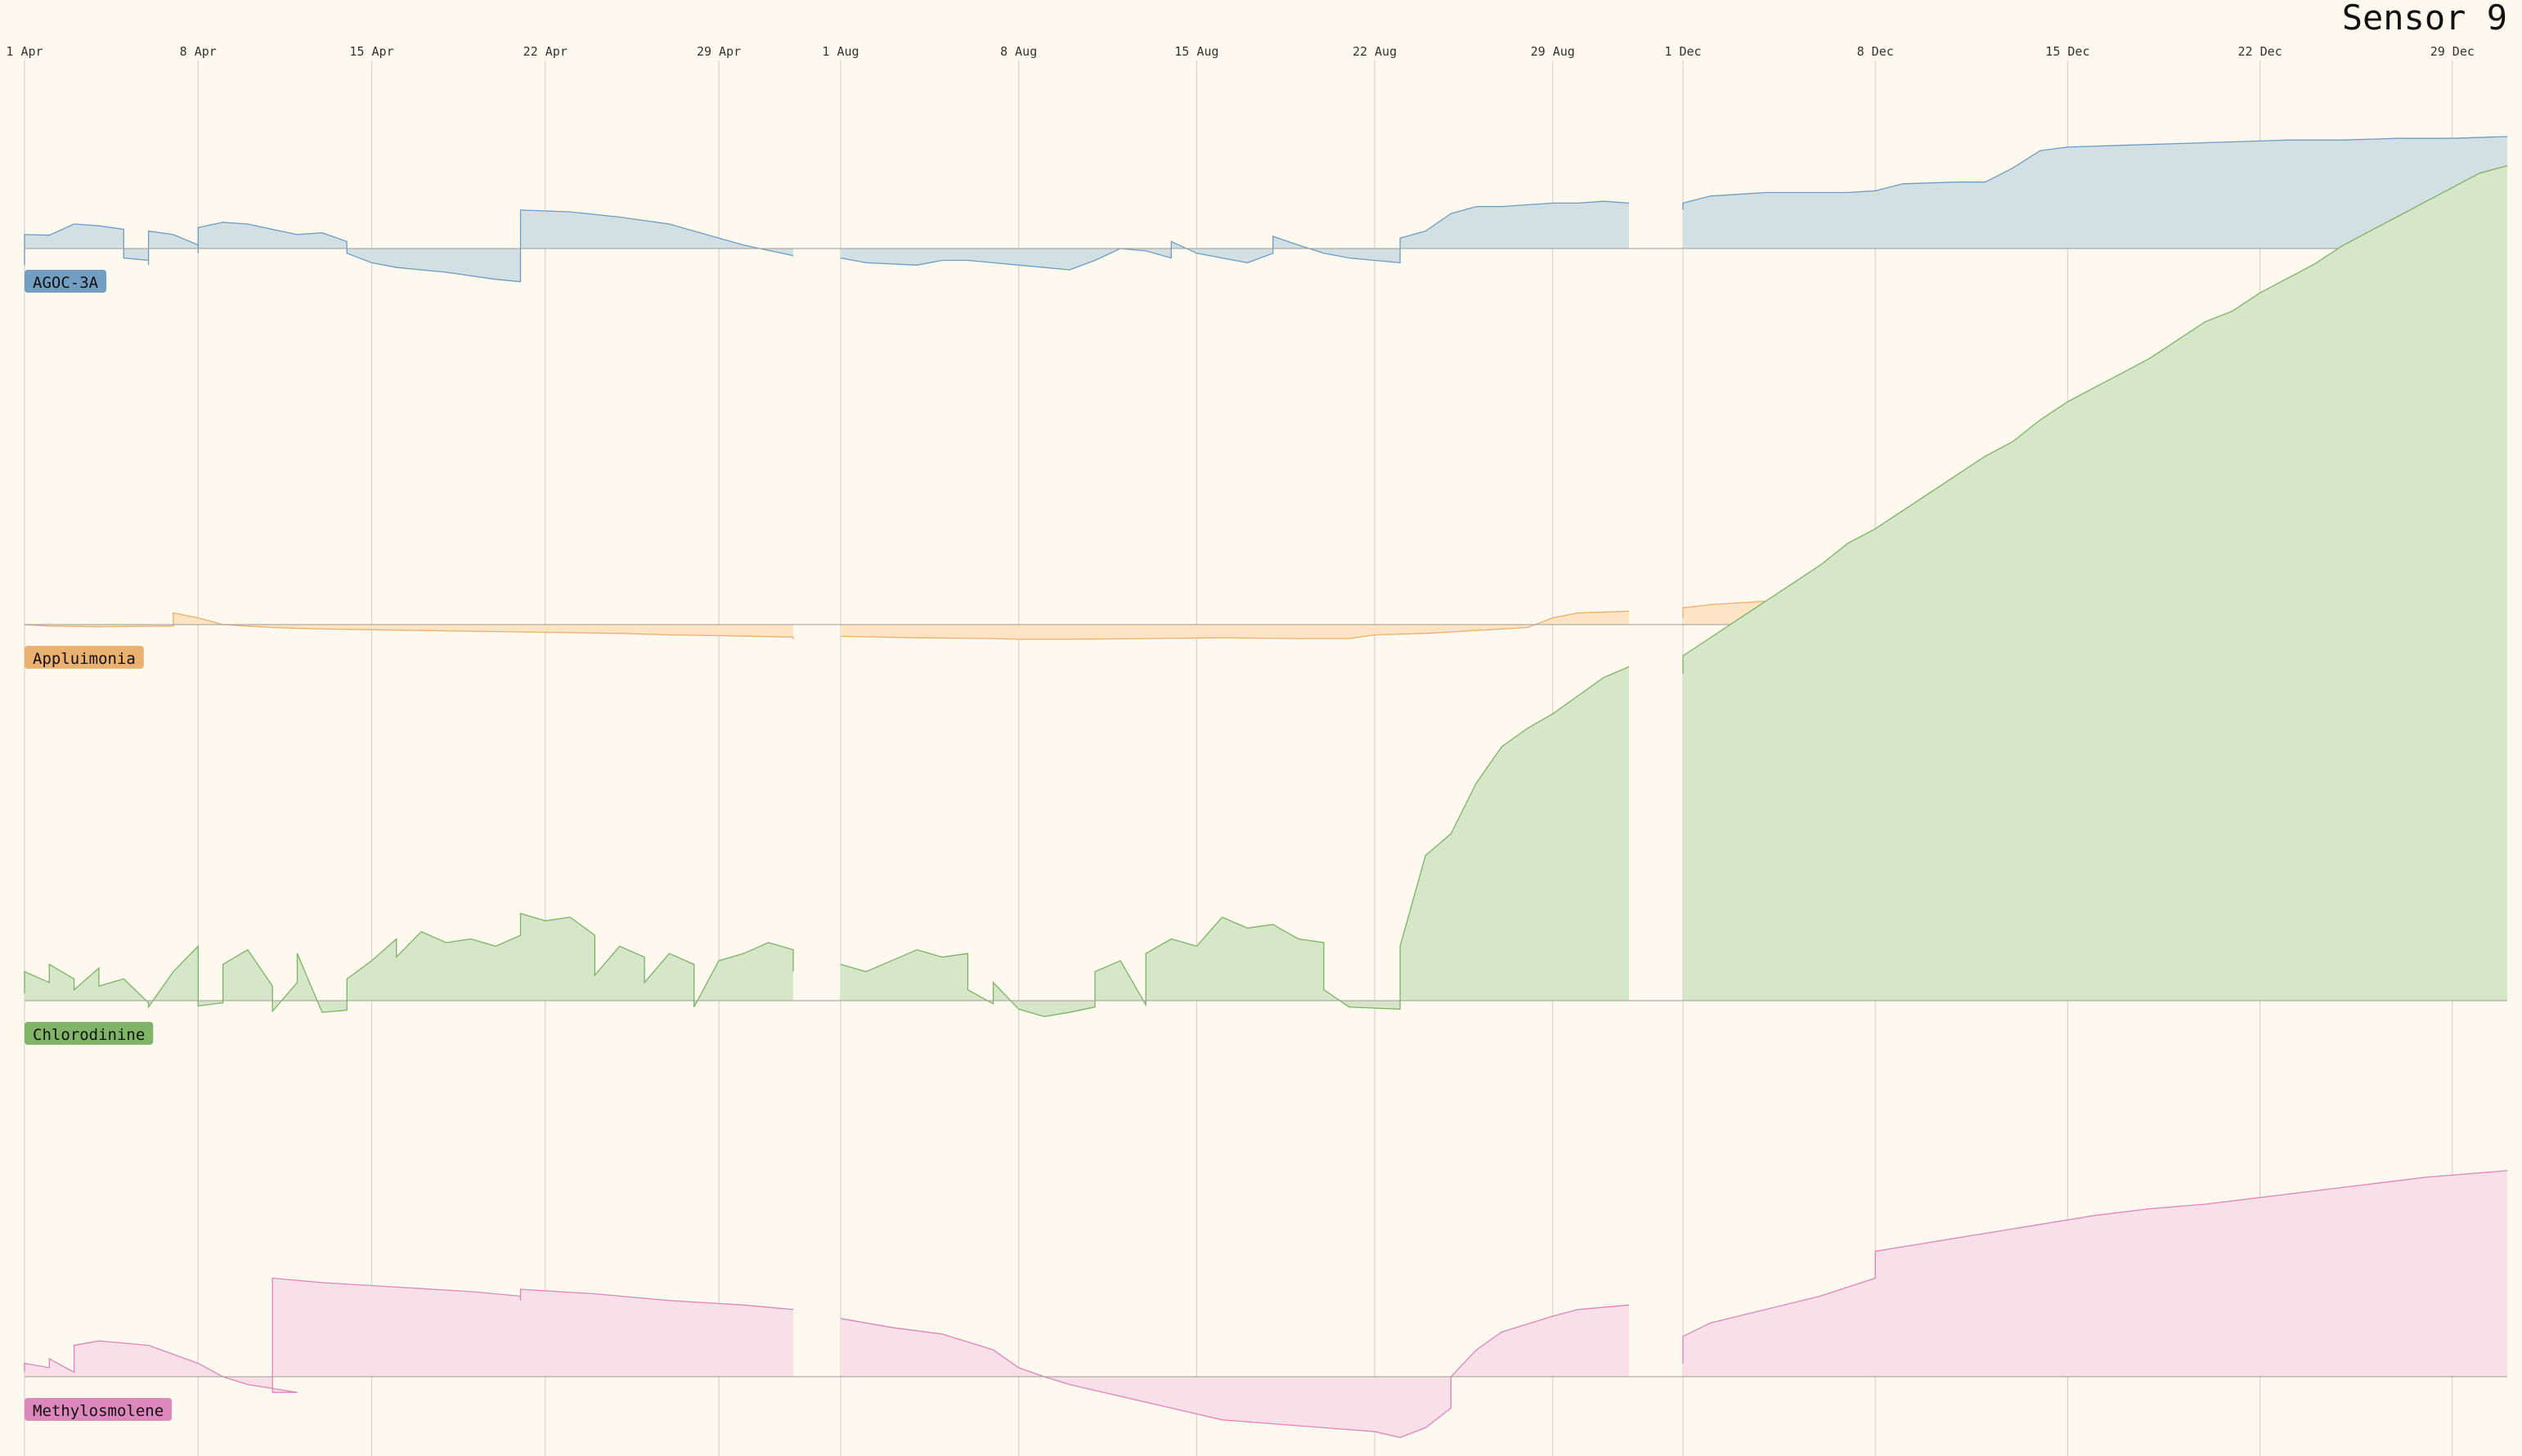  I want to click on series-badge-label: Methylosmolene, so click(98, 1411).